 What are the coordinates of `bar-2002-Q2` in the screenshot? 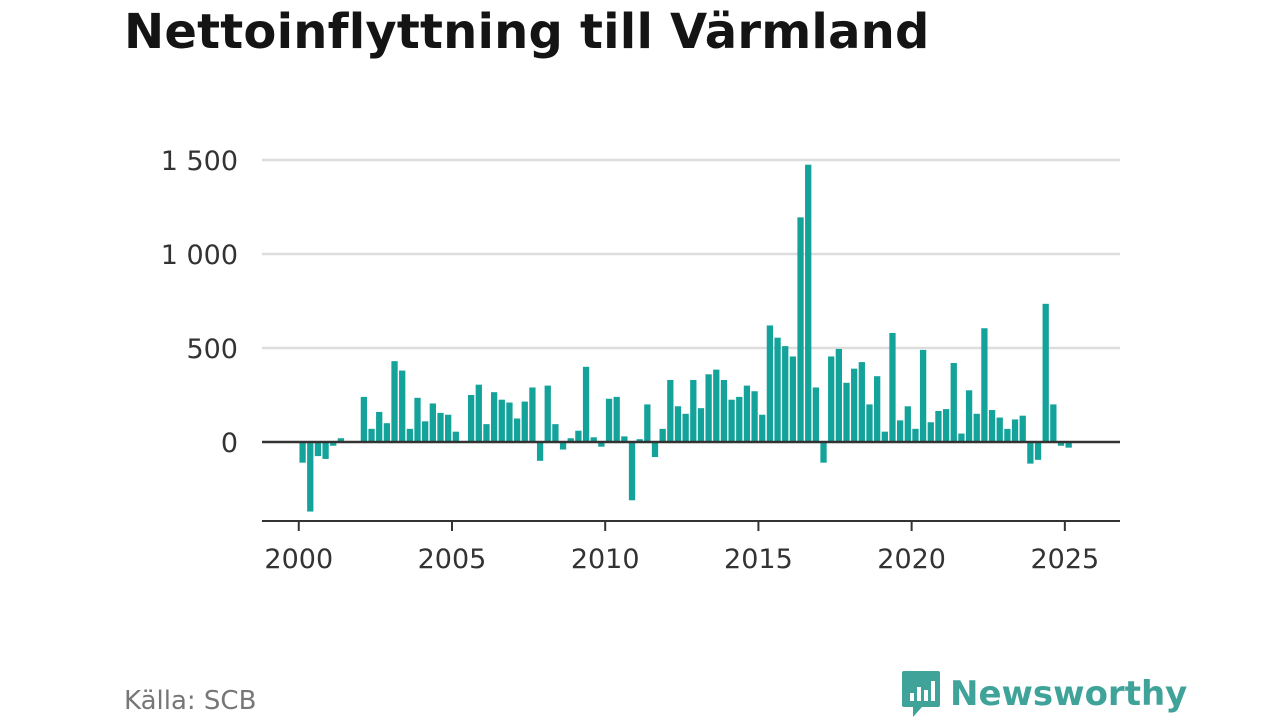 It's located at (371, 435).